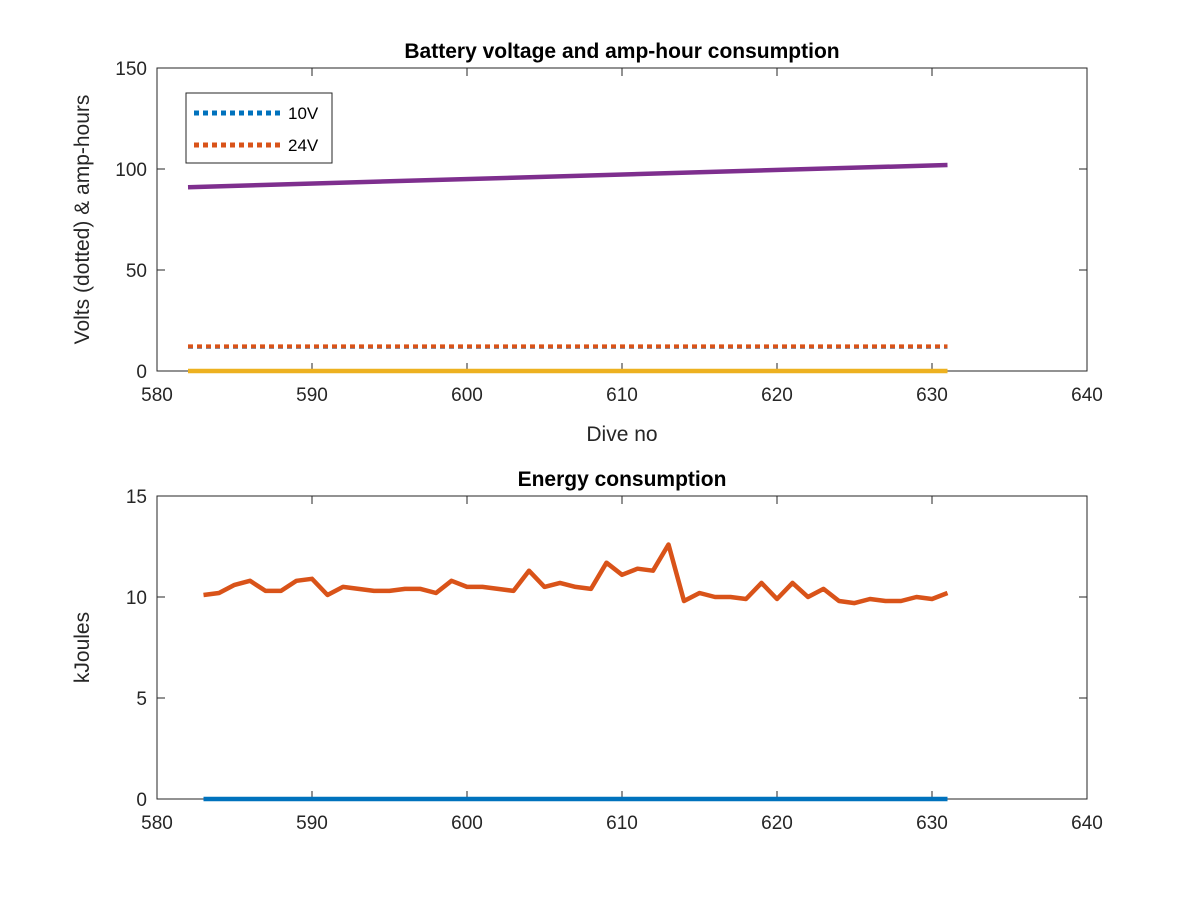 The width and height of the screenshot is (1200, 900). What do you see at coordinates (136, 598) in the screenshot?
I see `y-tick-label: 10` at bounding box center [136, 598].